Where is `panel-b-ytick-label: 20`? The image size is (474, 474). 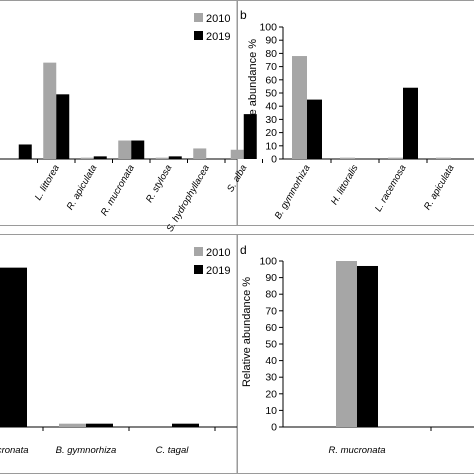
panel-b-ytick-label: 20 is located at coordinates (271, 133).